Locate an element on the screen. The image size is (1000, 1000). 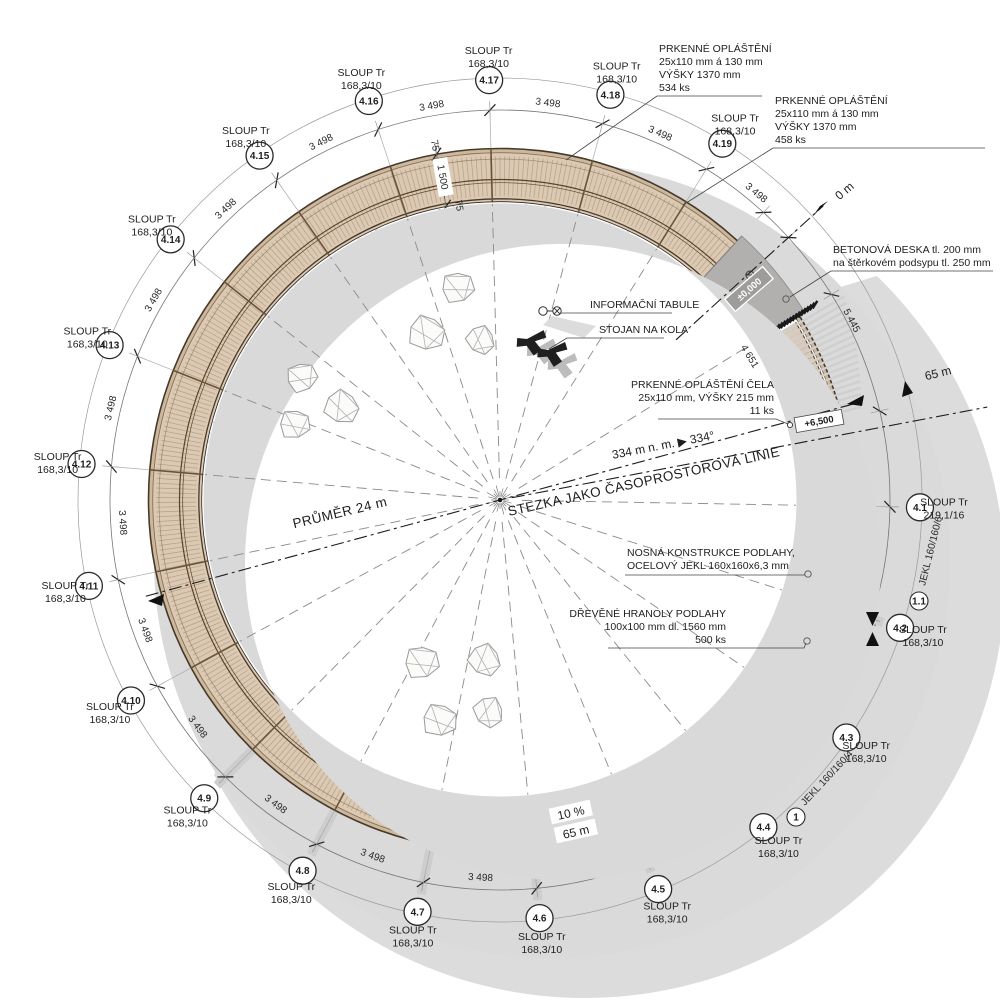
length-tag-bg is located at coordinates (576, 831).